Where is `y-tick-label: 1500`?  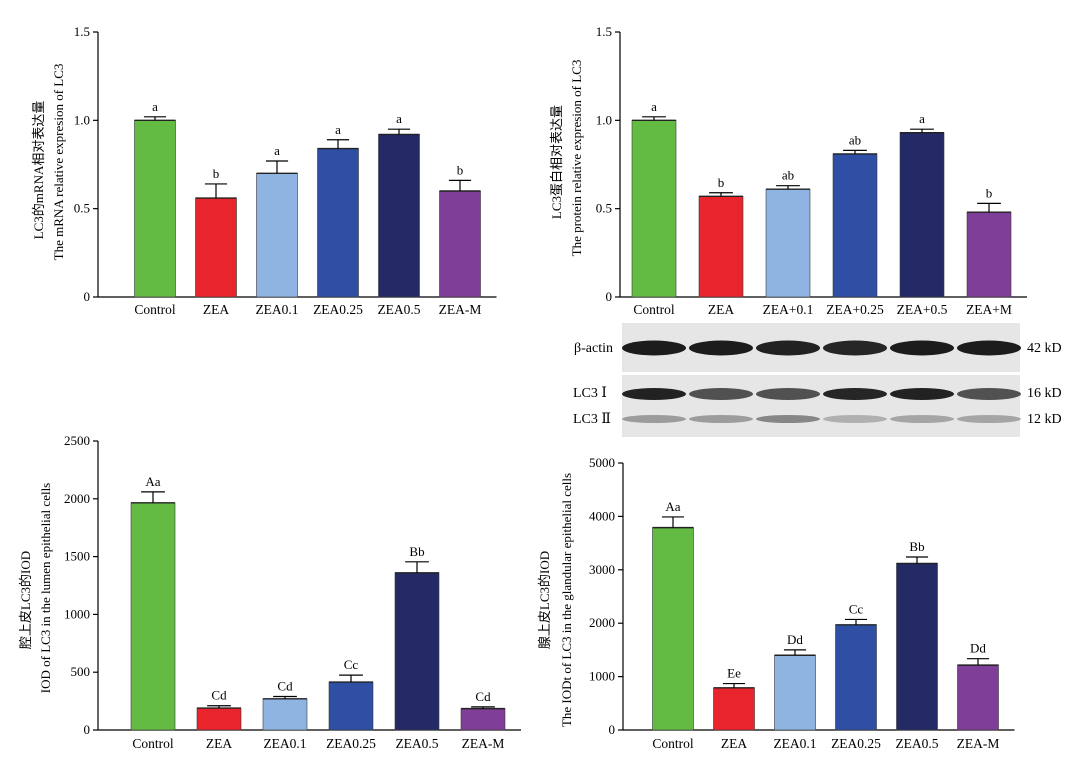 y-tick-label: 1500 is located at coordinates (77, 556).